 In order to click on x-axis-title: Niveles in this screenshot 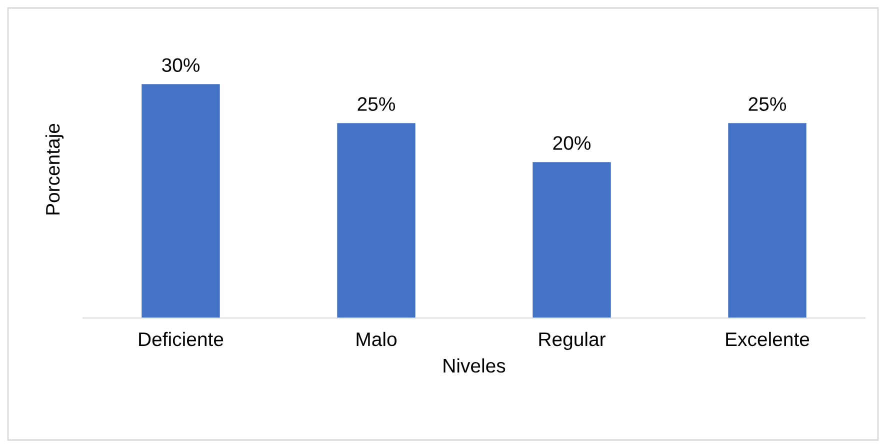, I will do `click(475, 365)`.